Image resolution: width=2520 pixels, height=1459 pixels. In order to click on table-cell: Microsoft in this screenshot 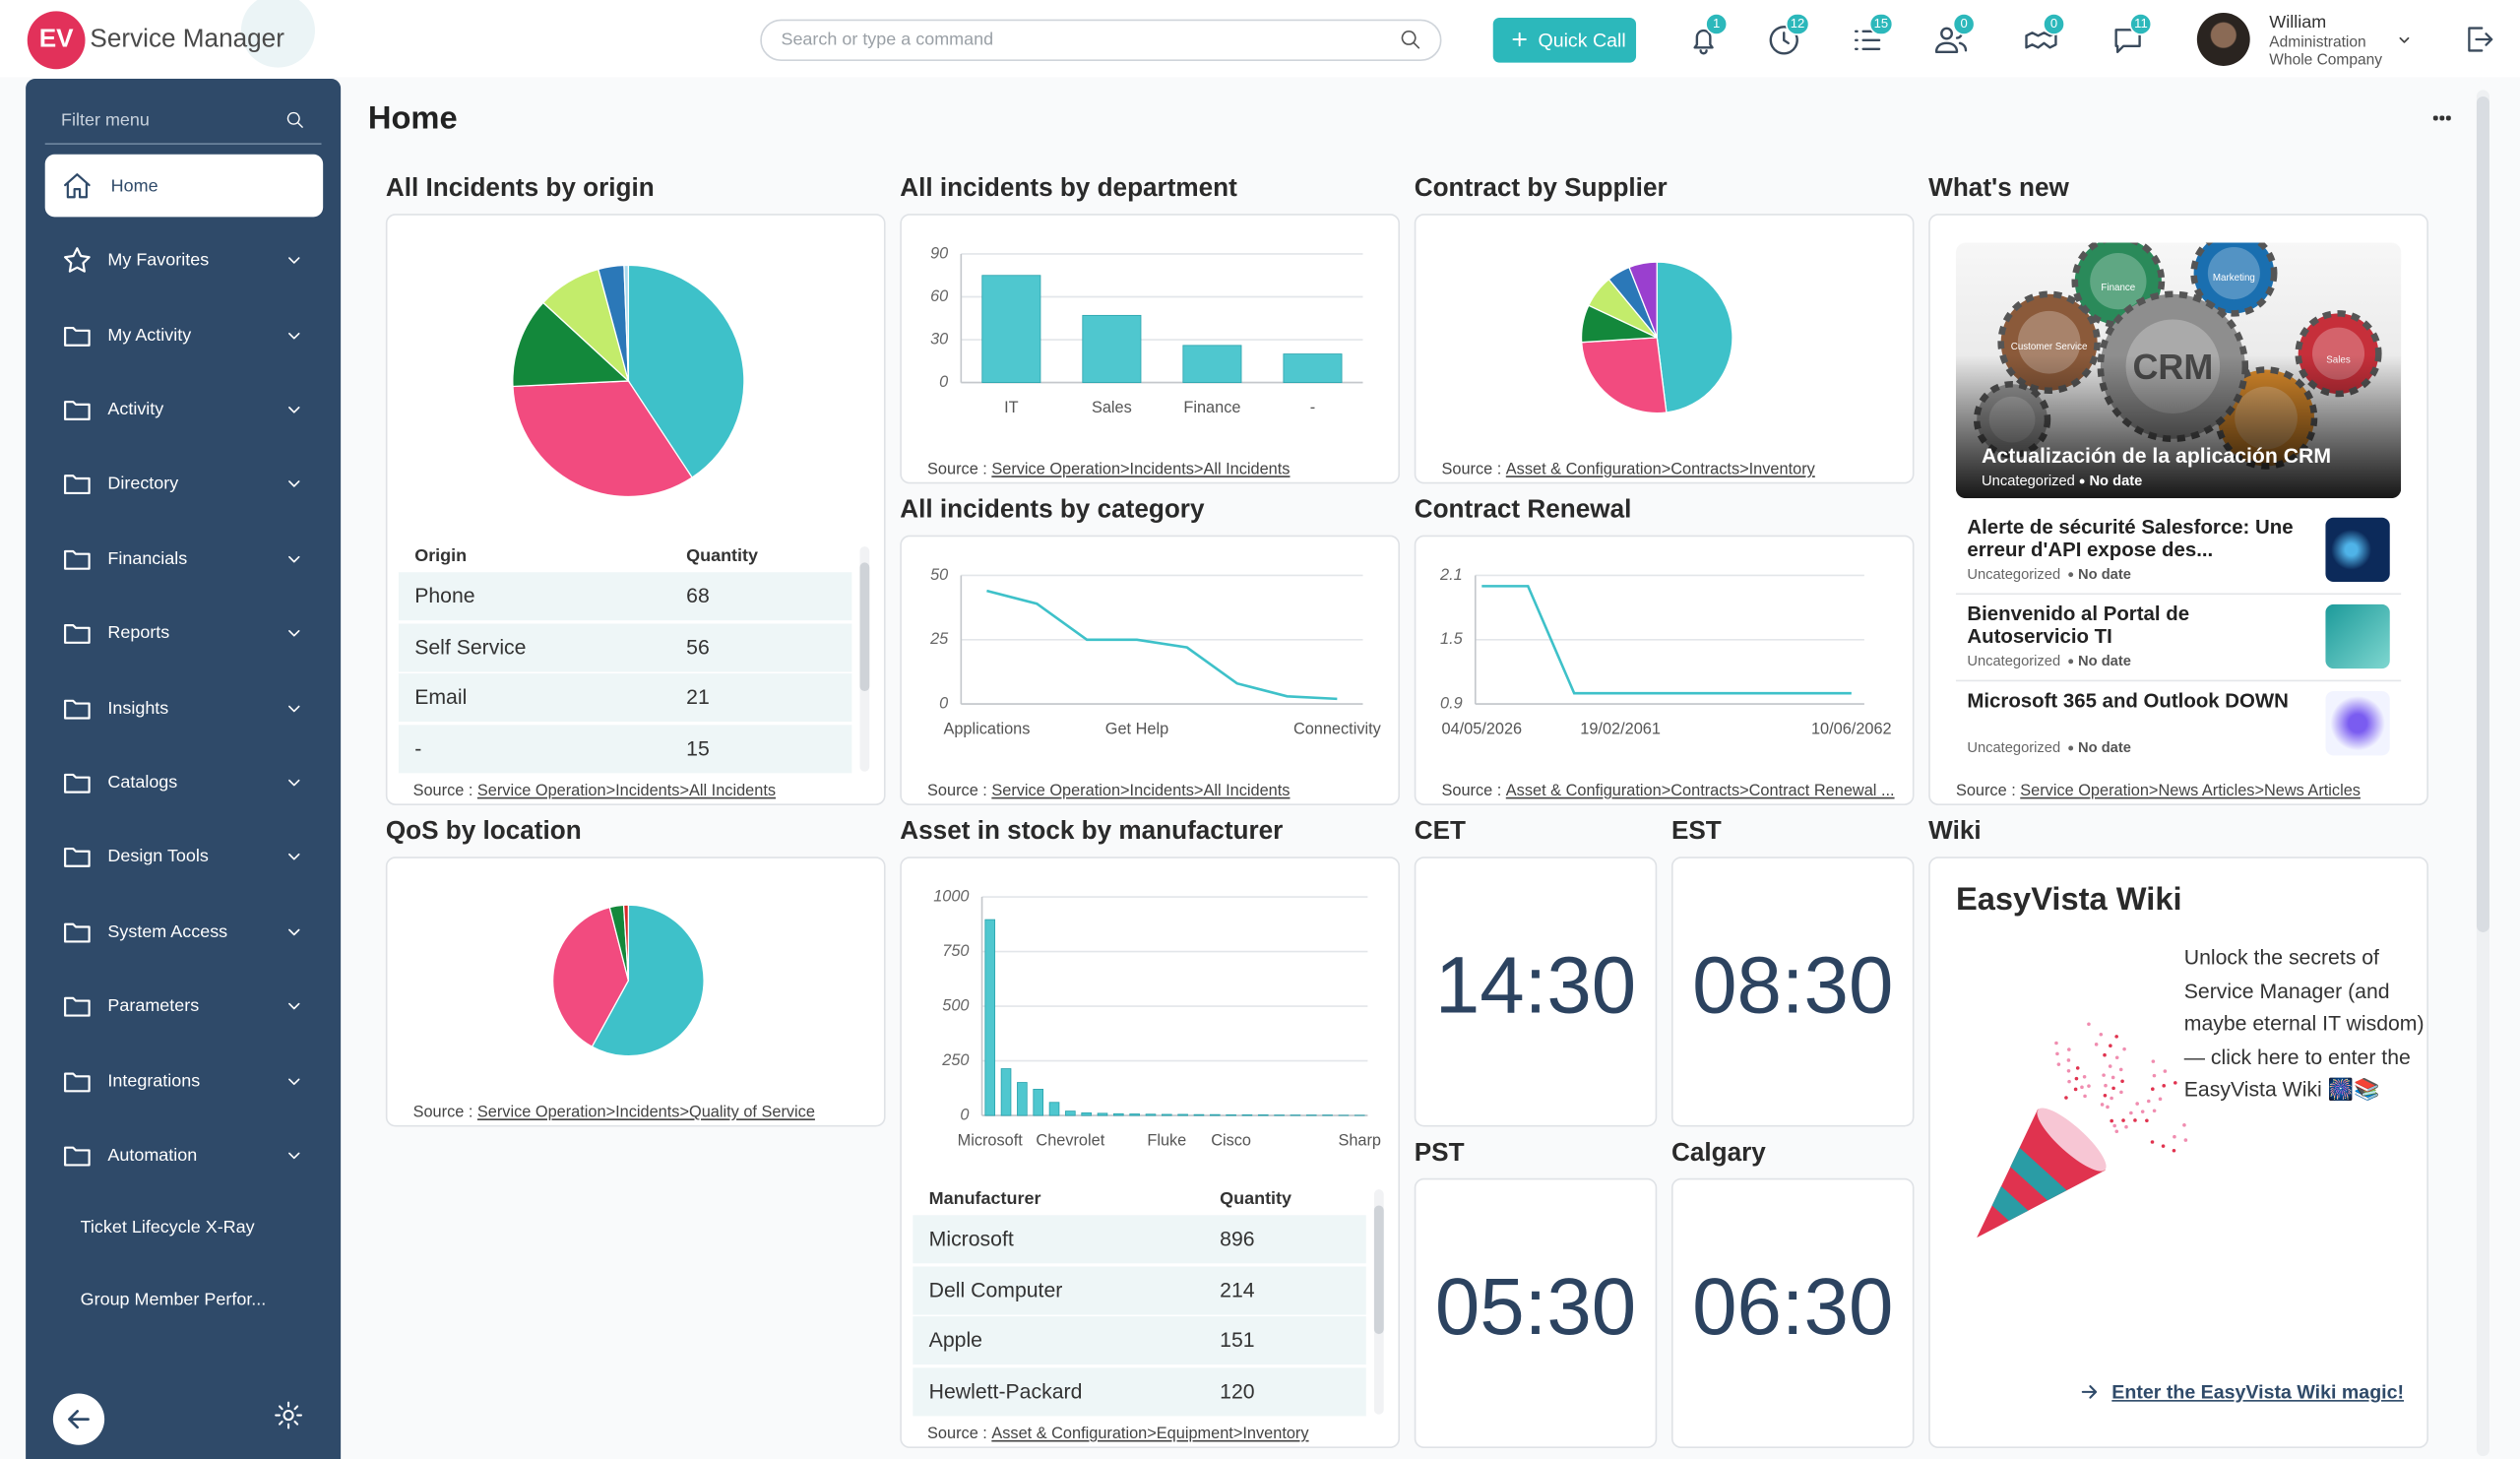, I will do `click(971, 1238)`.